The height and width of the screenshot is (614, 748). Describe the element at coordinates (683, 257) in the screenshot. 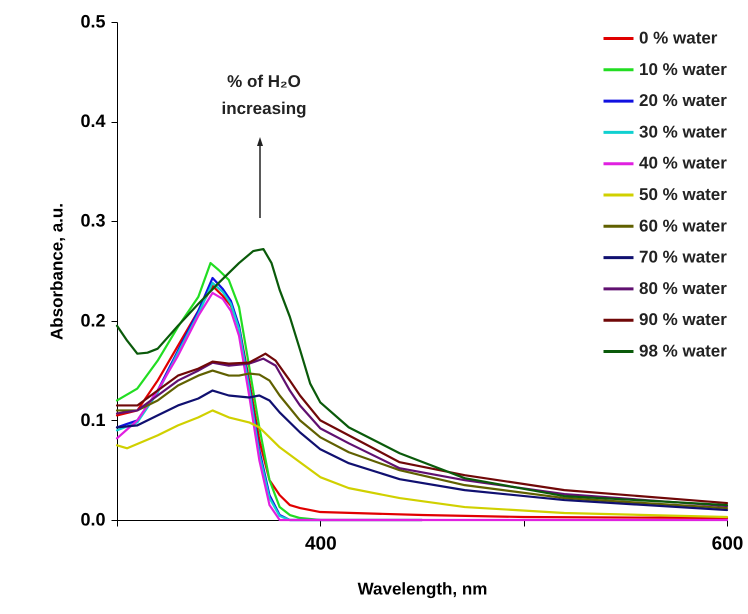

I see `legend-label: 70 % water` at that location.